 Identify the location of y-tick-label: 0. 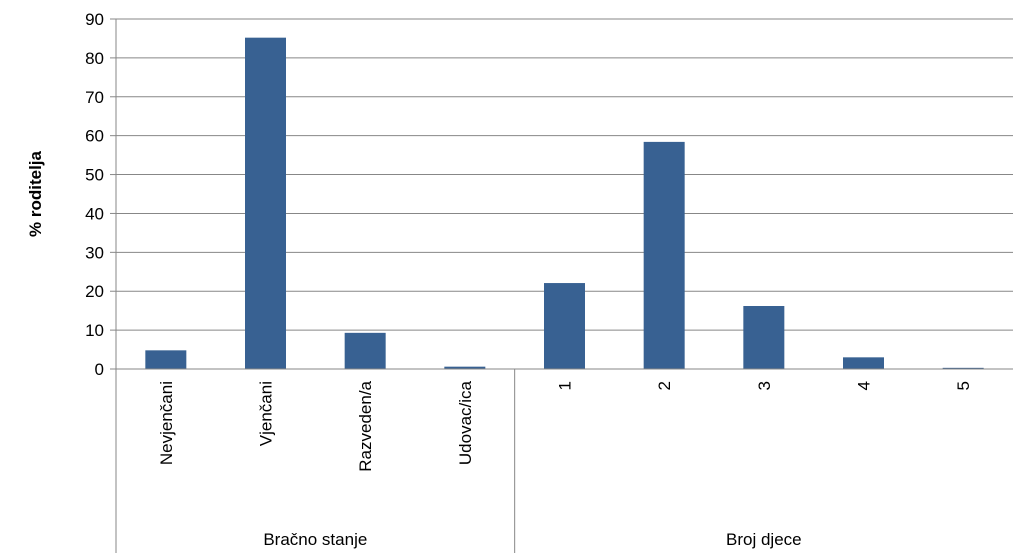
(99, 369).